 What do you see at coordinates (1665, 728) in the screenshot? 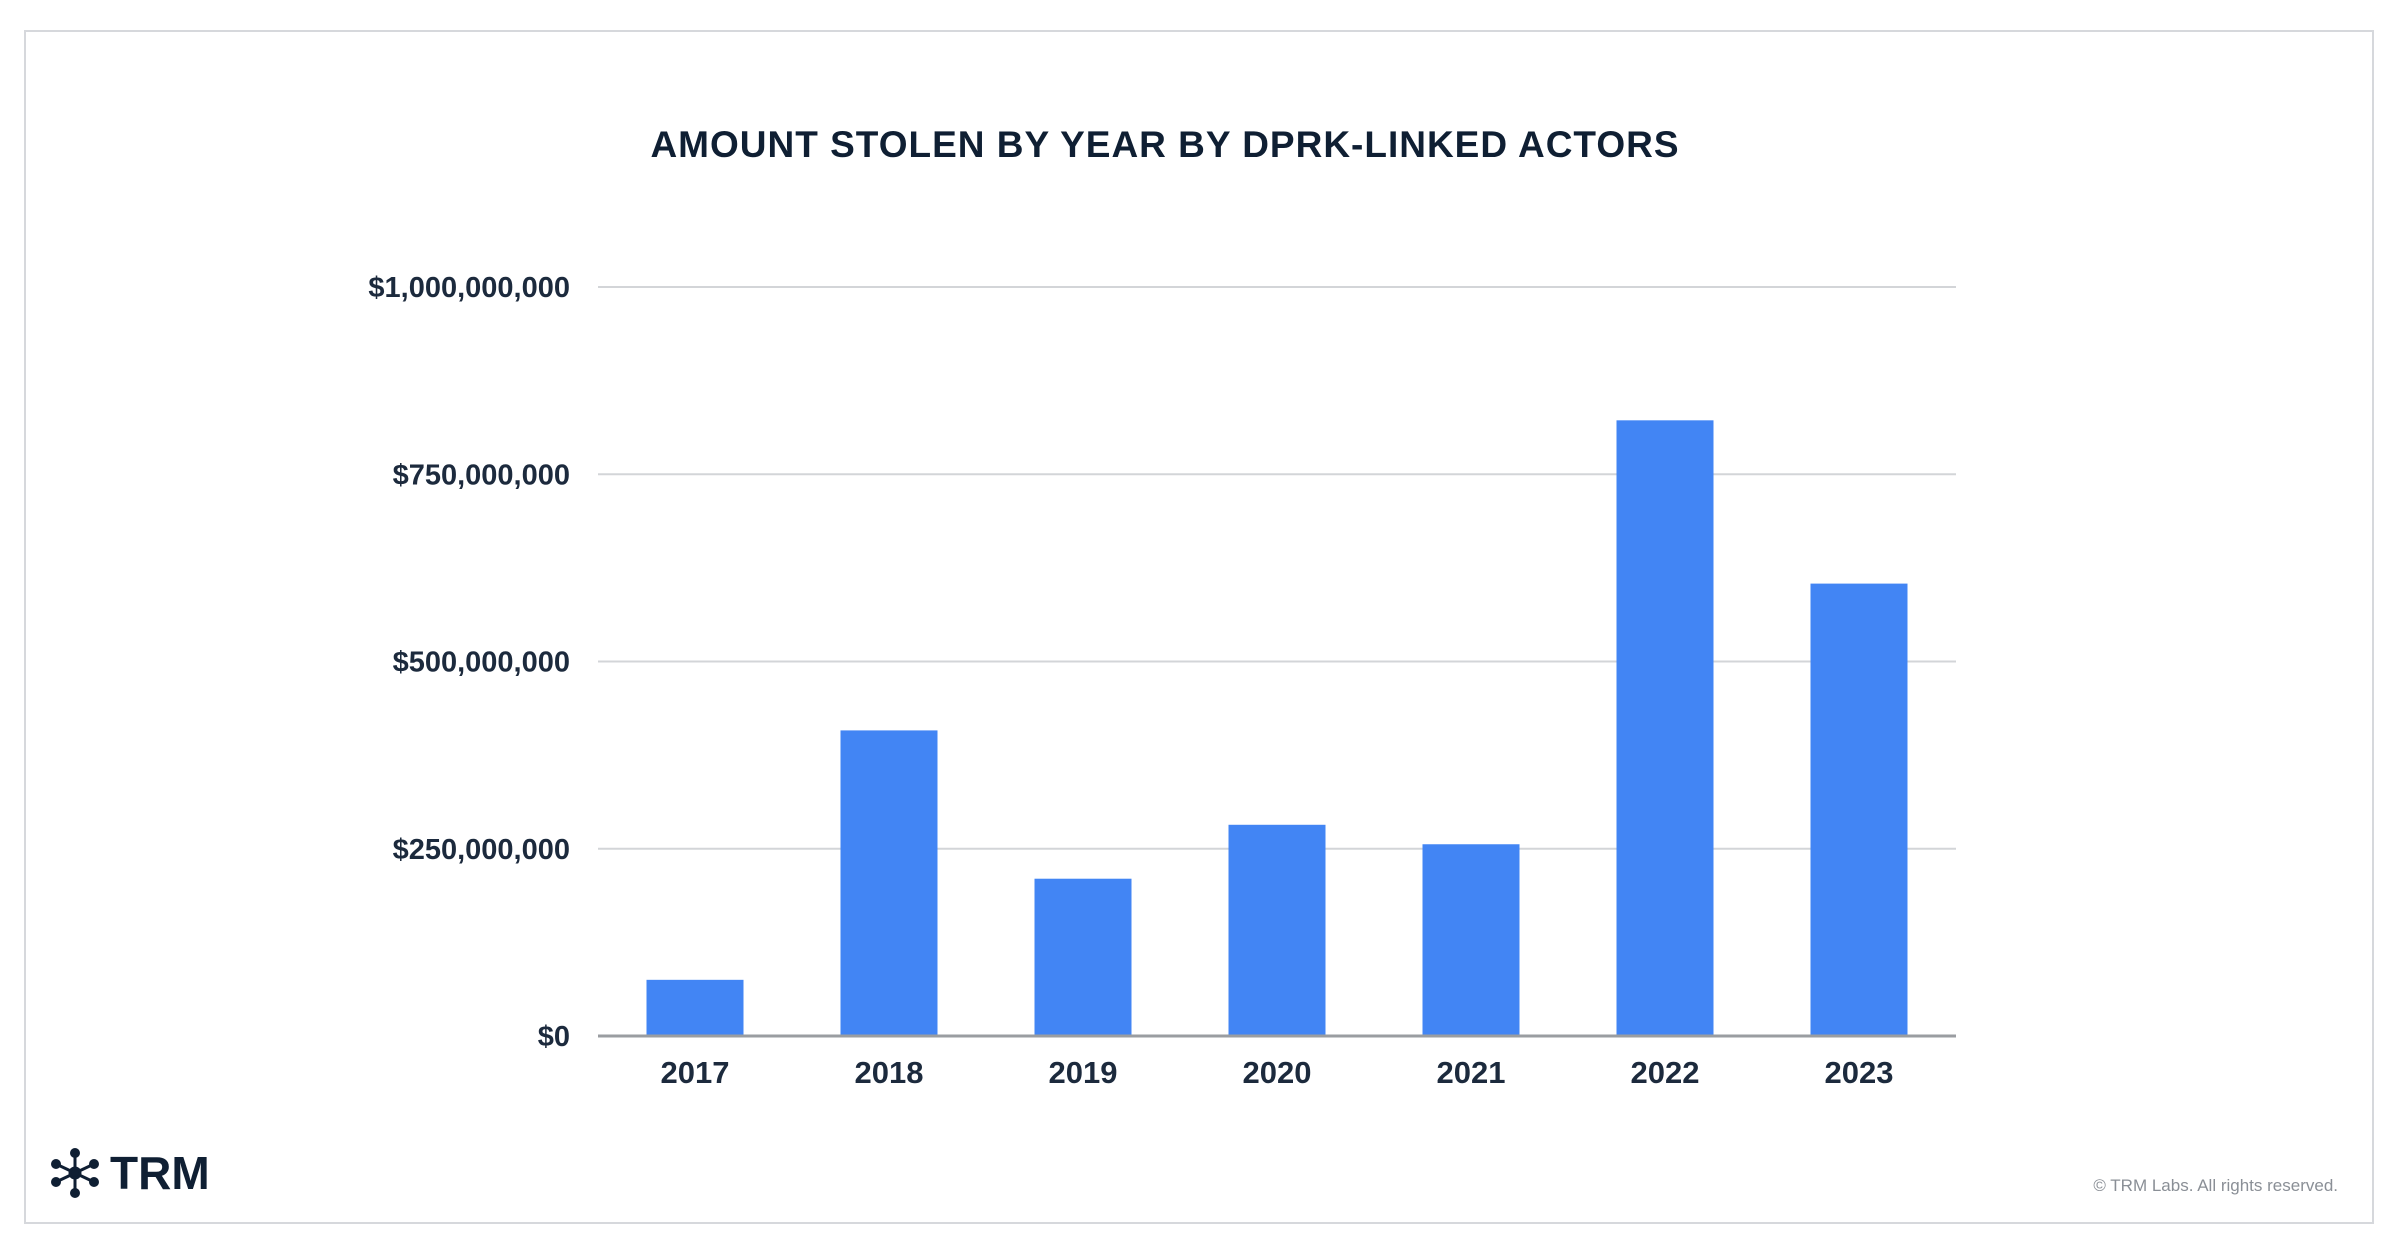
I see `bar-2022` at bounding box center [1665, 728].